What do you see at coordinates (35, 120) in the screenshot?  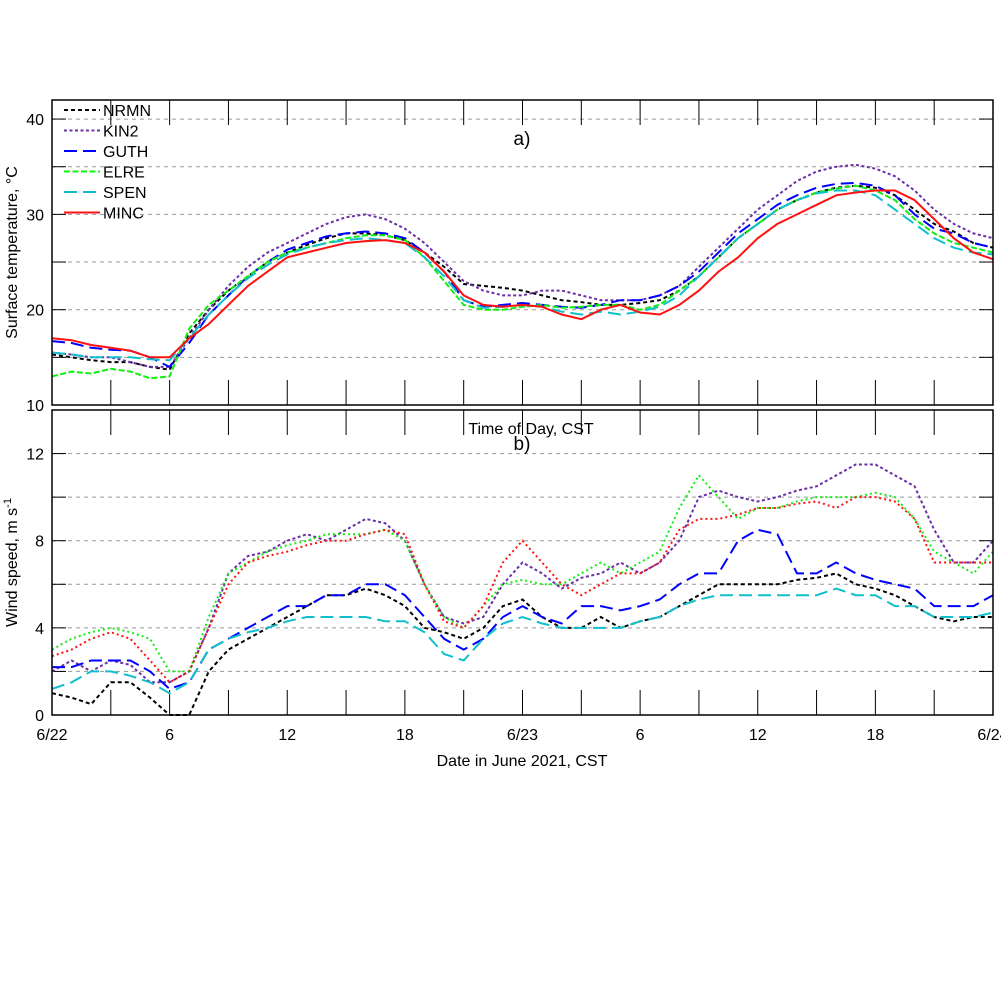 I see `y-tick-label: 40` at bounding box center [35, 120].